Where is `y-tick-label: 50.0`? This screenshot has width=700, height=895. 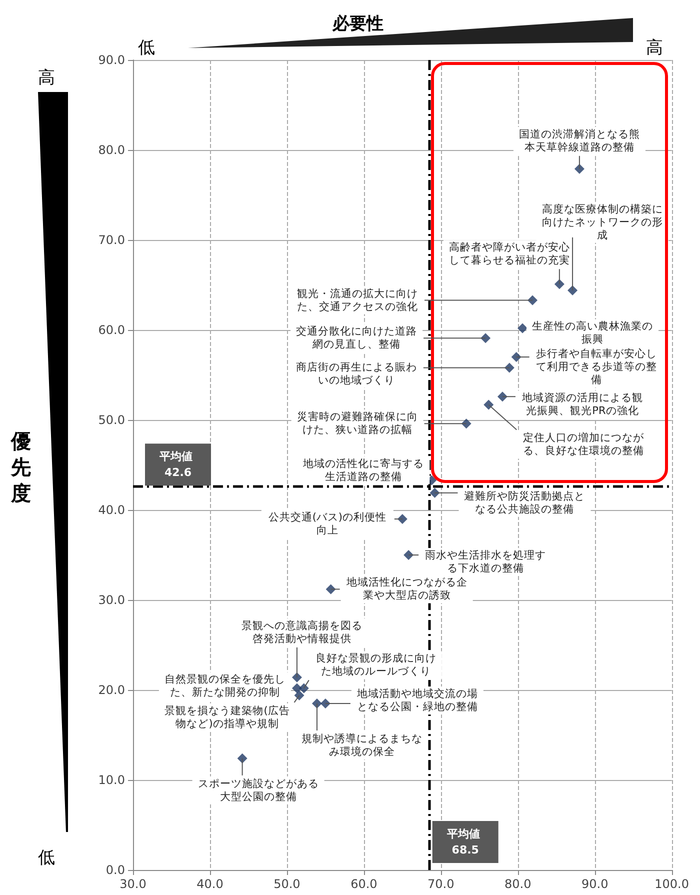
y-tick-label: 50.0 is located at coordinates (111, 420).